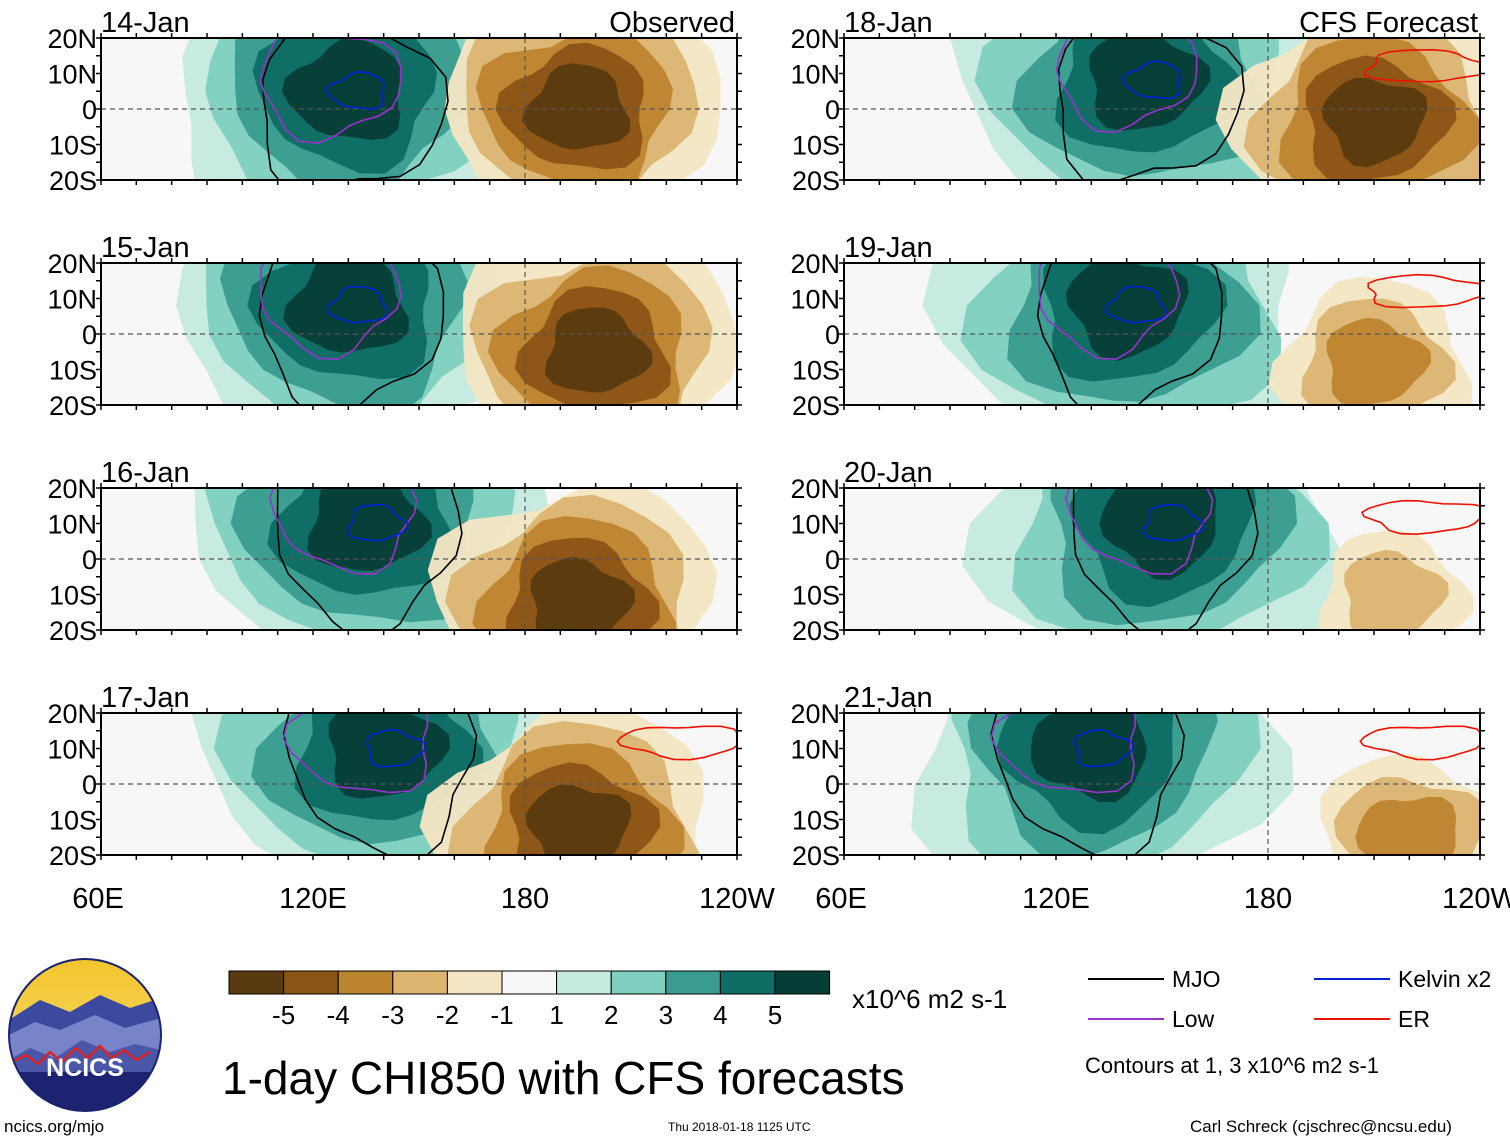  Describe the element at coordinates (85, 1068) in the screenshot. I see `logo-text: NCICS` at that location.